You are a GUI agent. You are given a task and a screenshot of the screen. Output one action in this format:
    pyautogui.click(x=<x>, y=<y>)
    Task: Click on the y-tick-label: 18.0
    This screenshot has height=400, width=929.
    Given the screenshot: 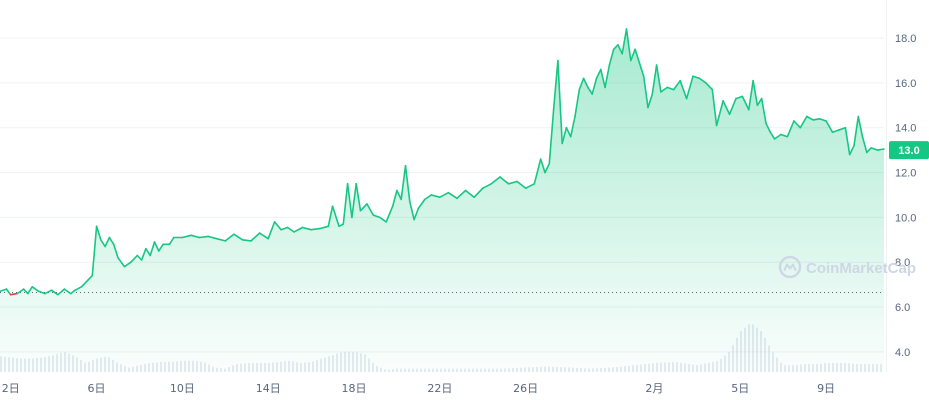 What is the action you would take?
    pyautogui.click(x=905, y=39)
    